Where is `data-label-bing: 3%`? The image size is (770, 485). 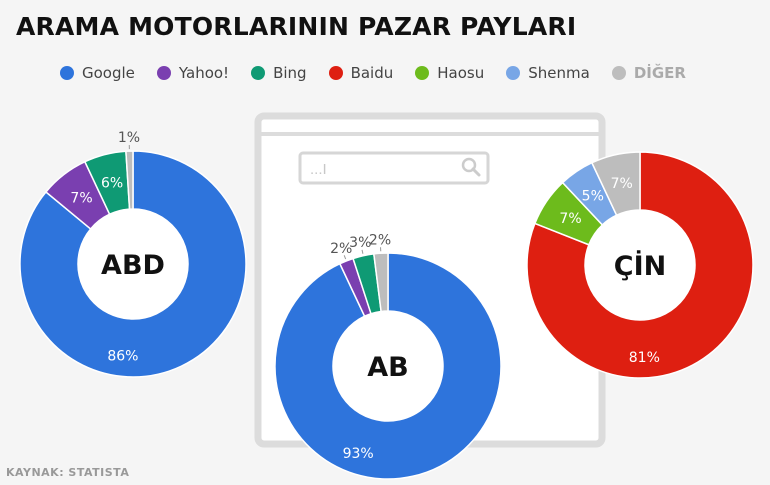
data-label-bing: 3% is located at coordinates (360, 243).